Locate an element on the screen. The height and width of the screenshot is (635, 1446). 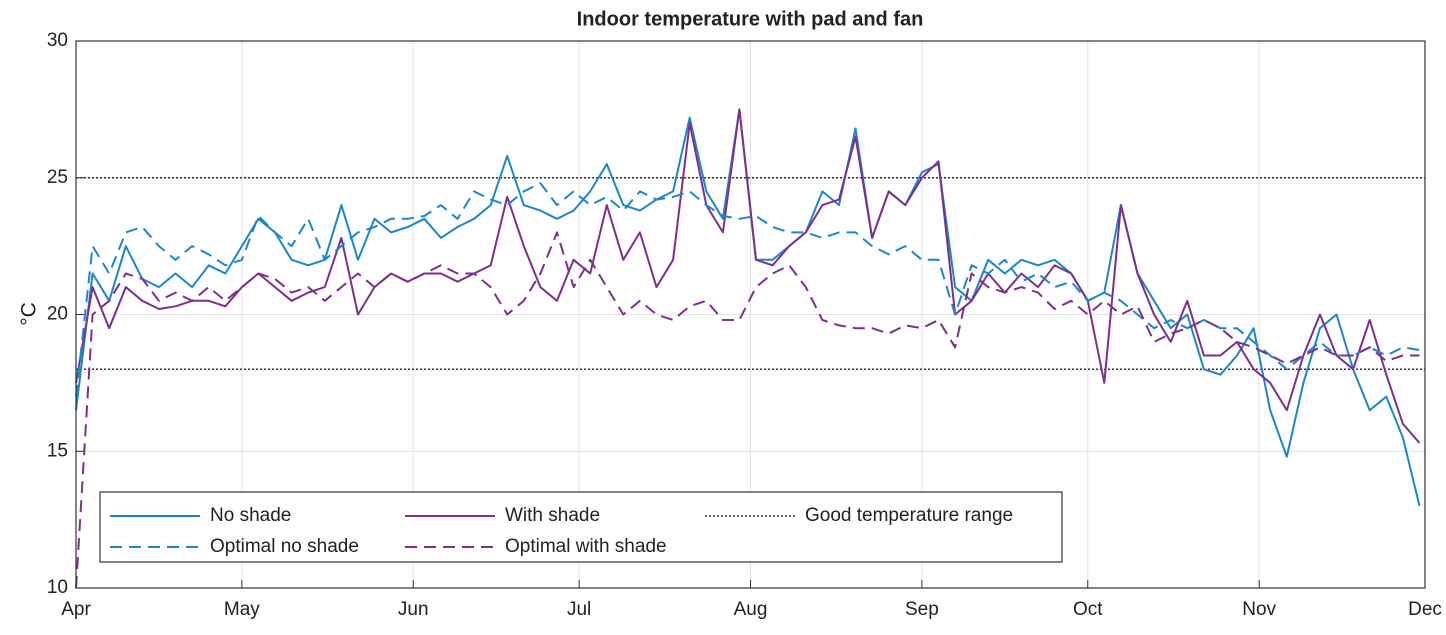
x-tick-label: Aug is located at coordinates (751, 609).